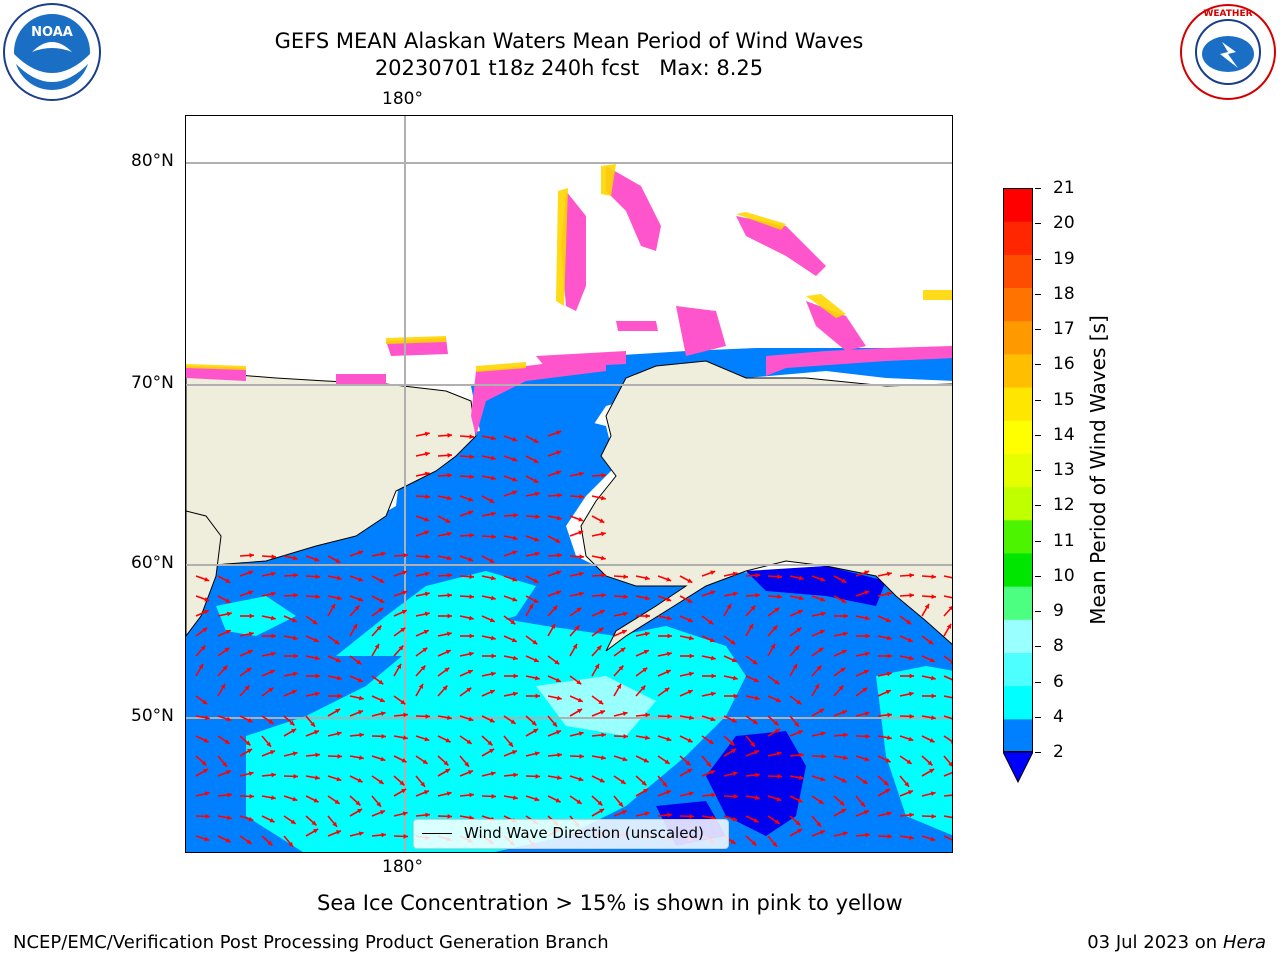  What do you see at coordinates (204, 573) in the screenshot?
I see `land-kamchatka` at bounding box center [204, 573].